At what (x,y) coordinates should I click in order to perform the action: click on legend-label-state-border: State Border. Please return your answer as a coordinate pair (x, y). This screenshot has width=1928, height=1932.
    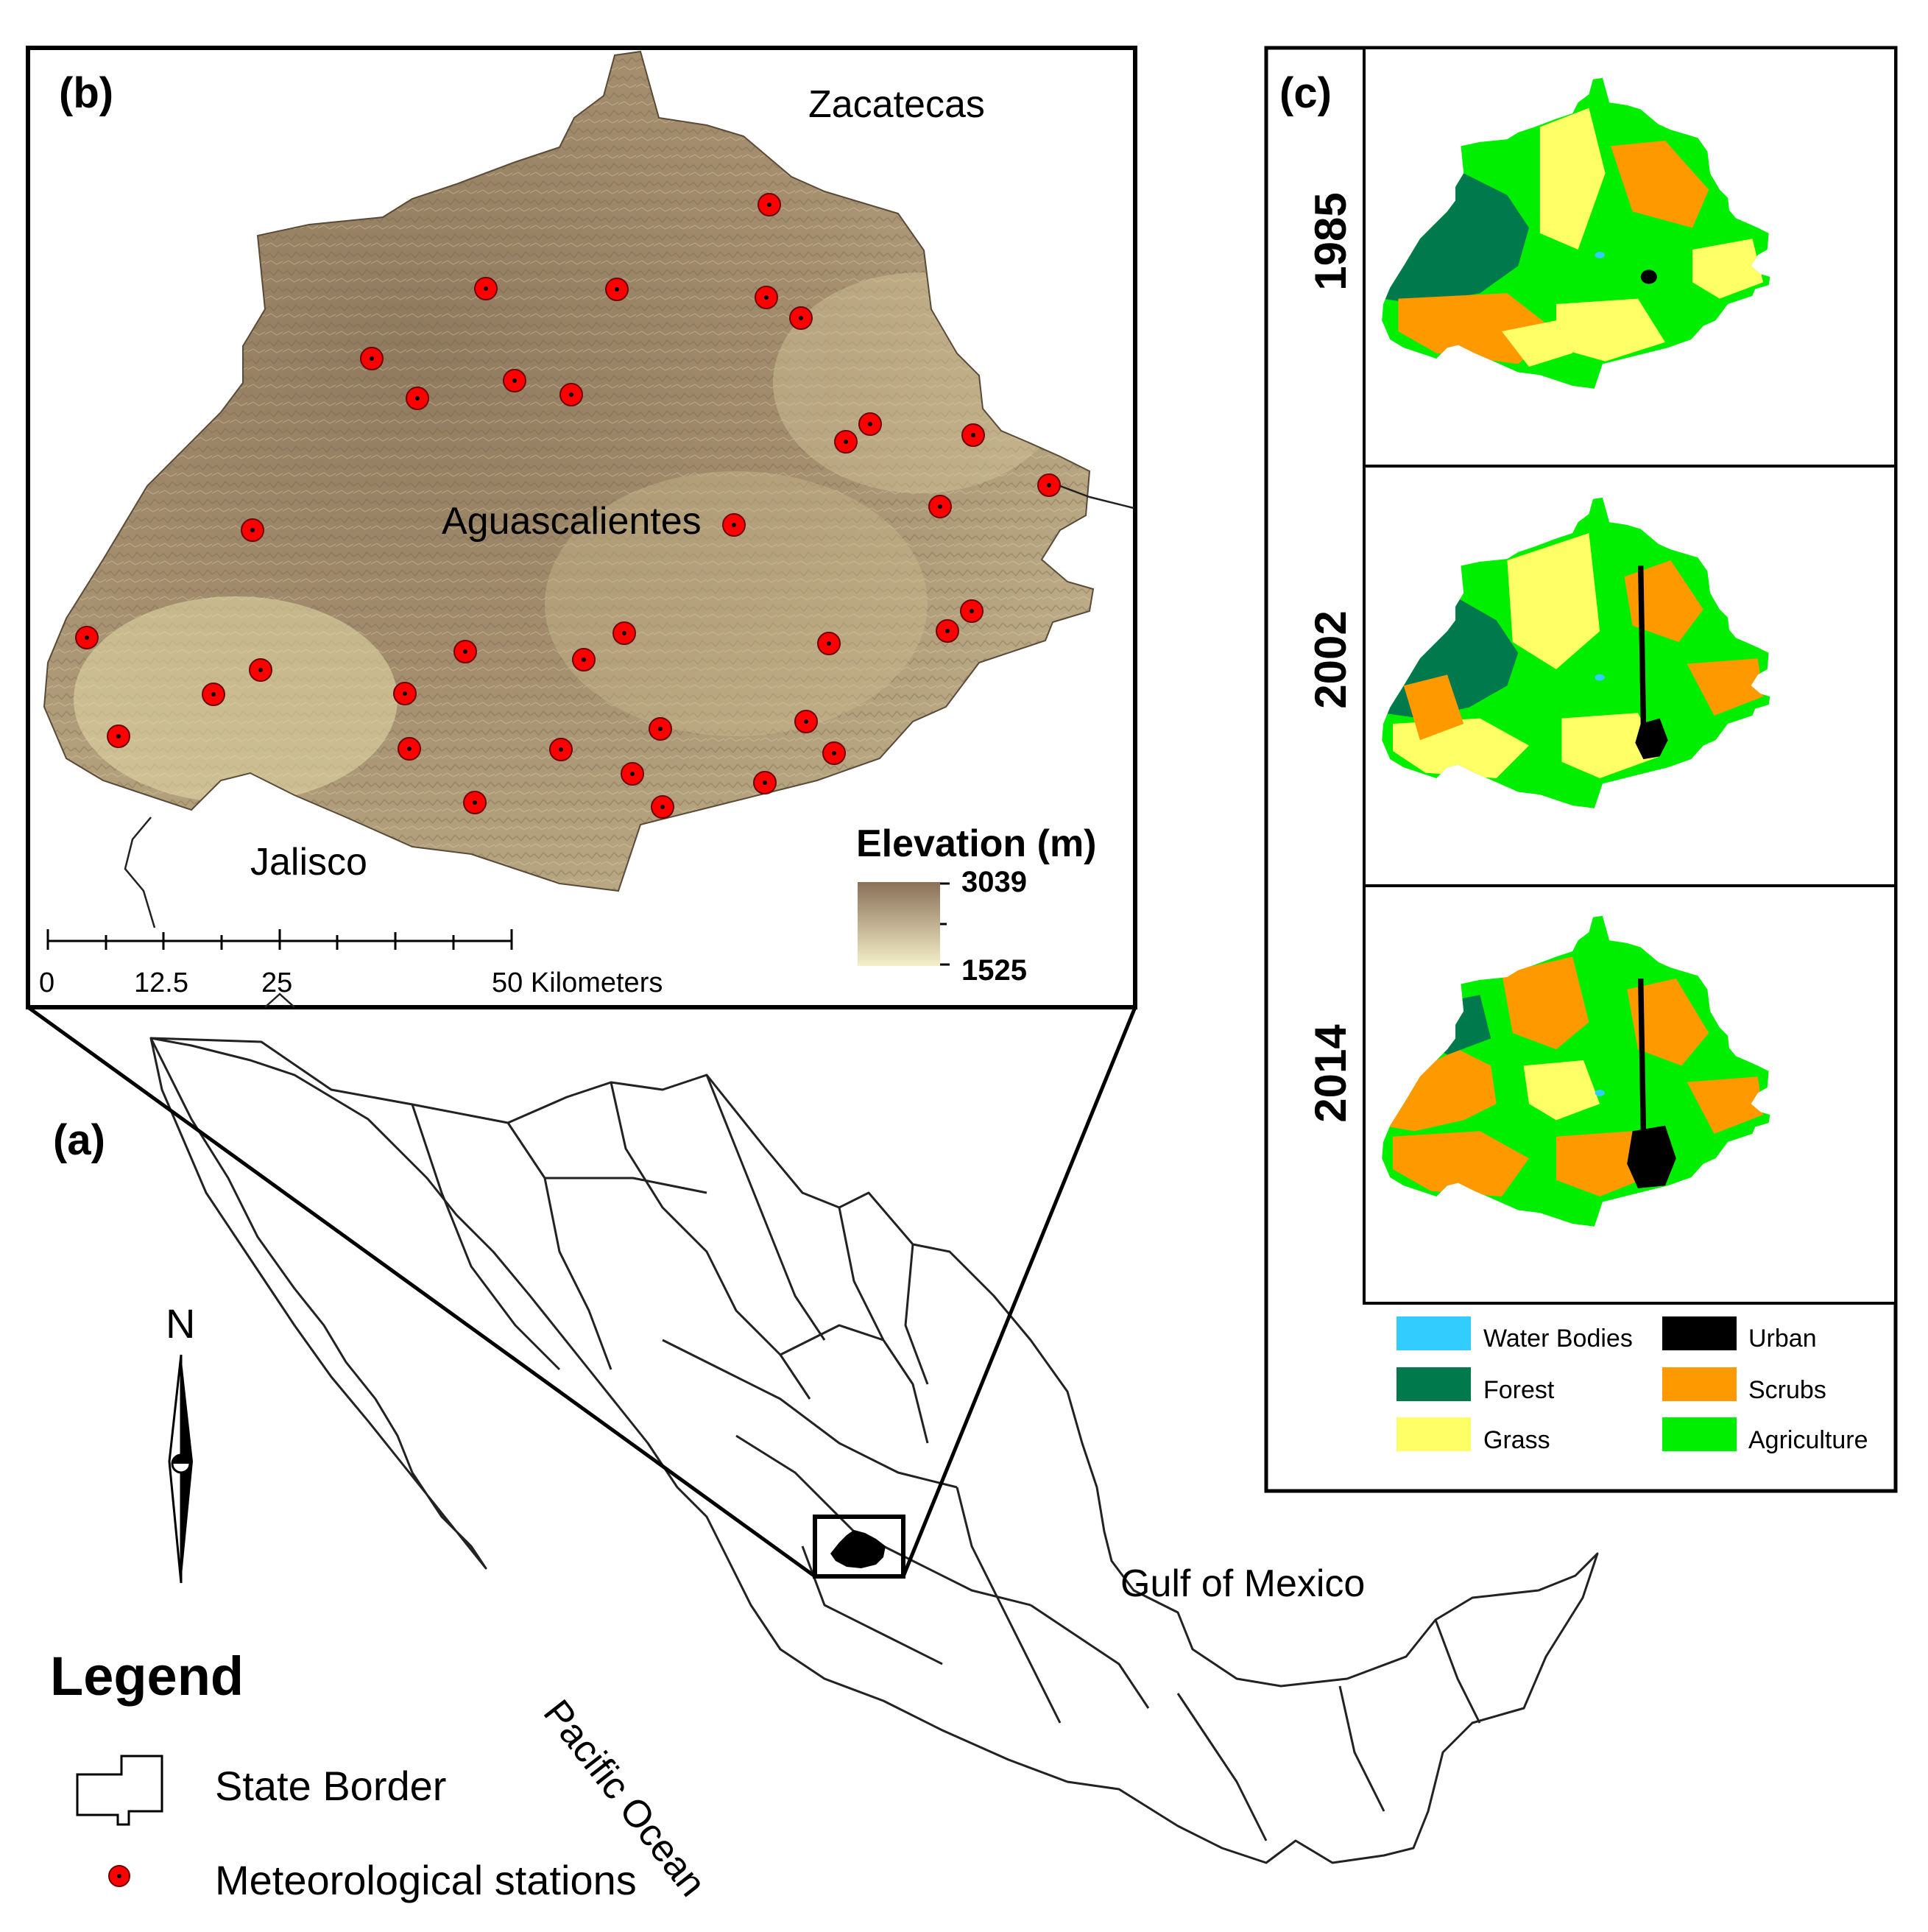
    Looking at the image, I should click on (331, 1786).